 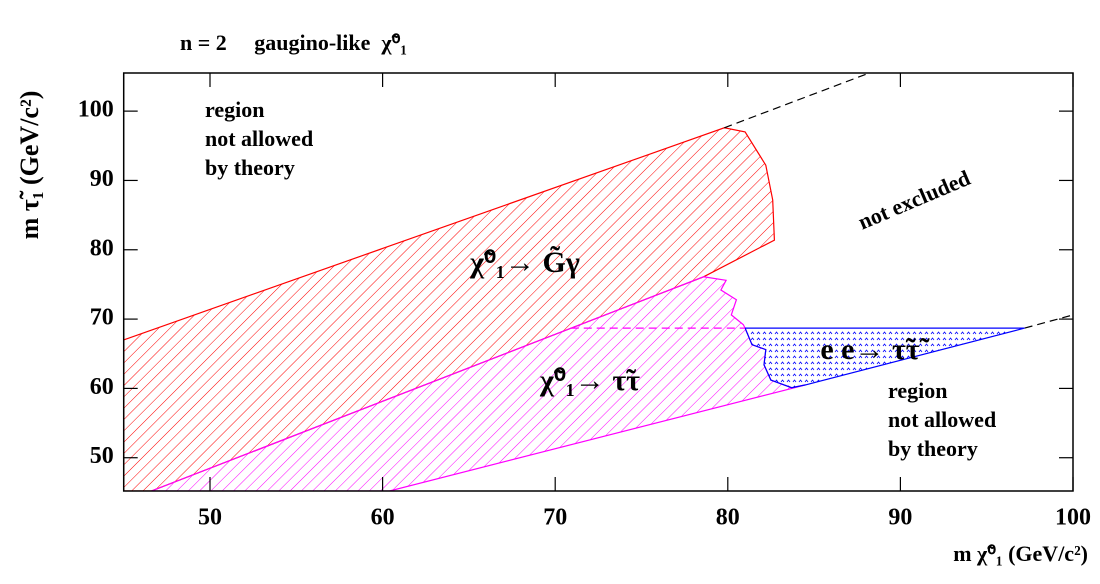 I want to click on x-tick-label: 50, so click(x=210, y=518).